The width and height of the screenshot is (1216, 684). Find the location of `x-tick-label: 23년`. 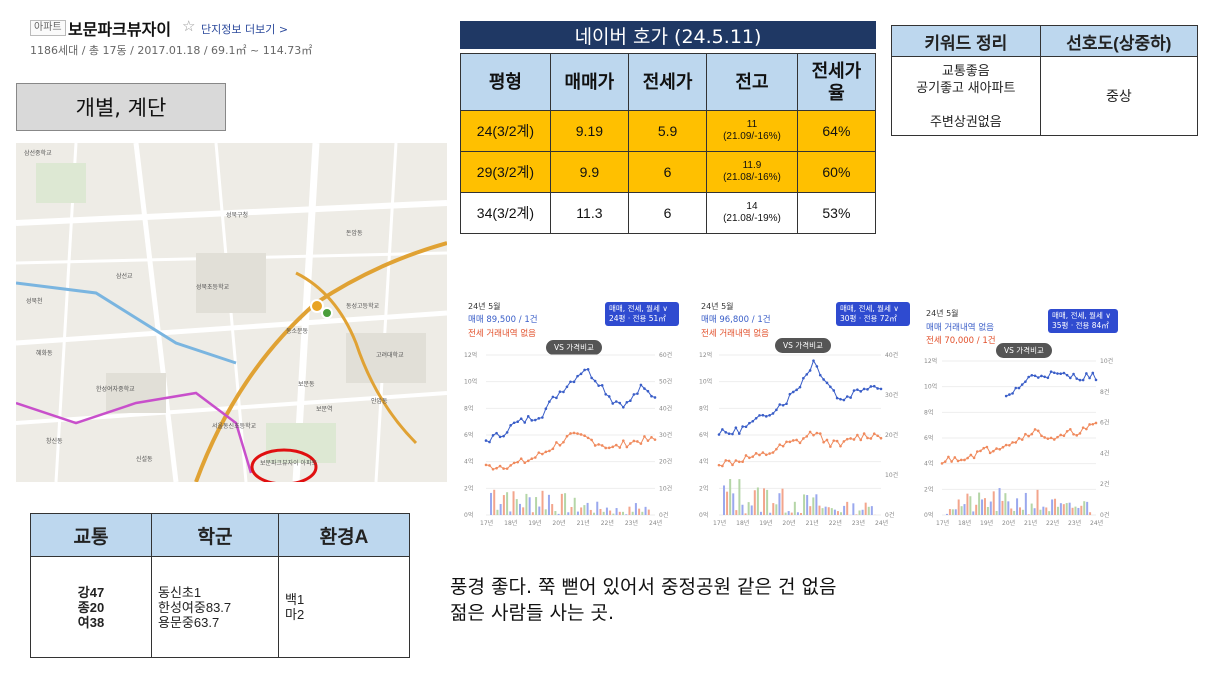

x-tick-label: 23년 is located at coordinates (858, 523).